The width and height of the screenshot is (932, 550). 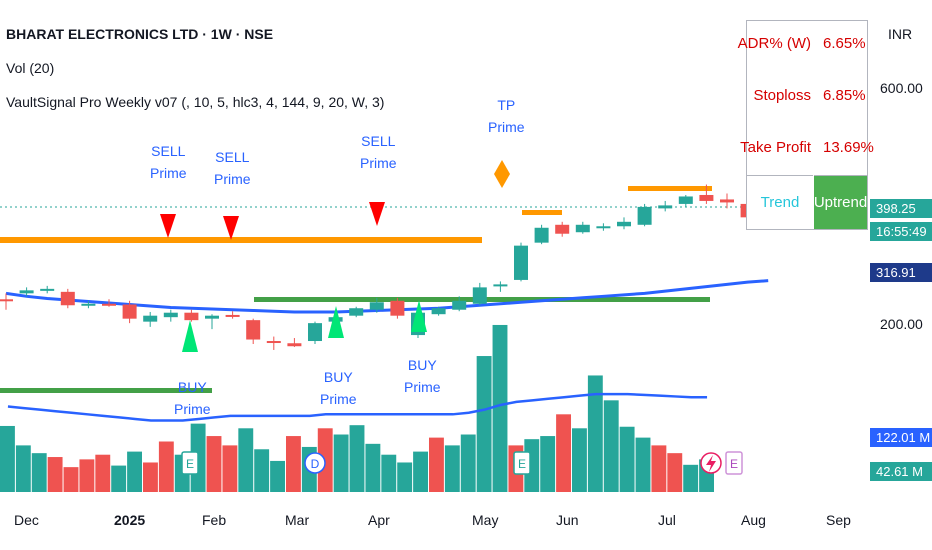 I want to click on adr-value: 6.65%, so click(x=844, y=43).